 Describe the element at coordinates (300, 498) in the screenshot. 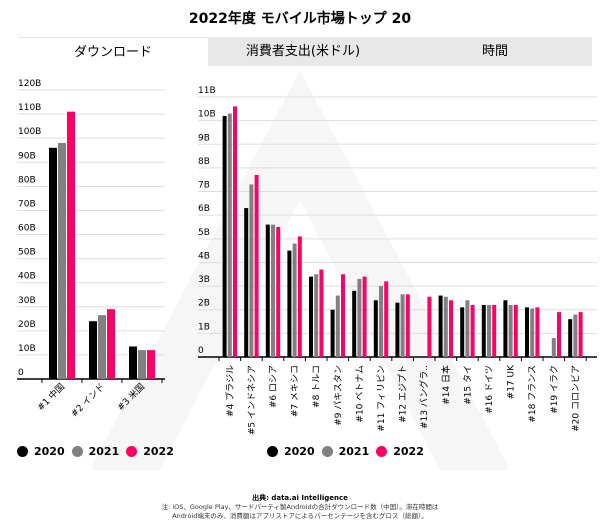

I see `source-text: 出典: data.ai Intelligence` at that location.